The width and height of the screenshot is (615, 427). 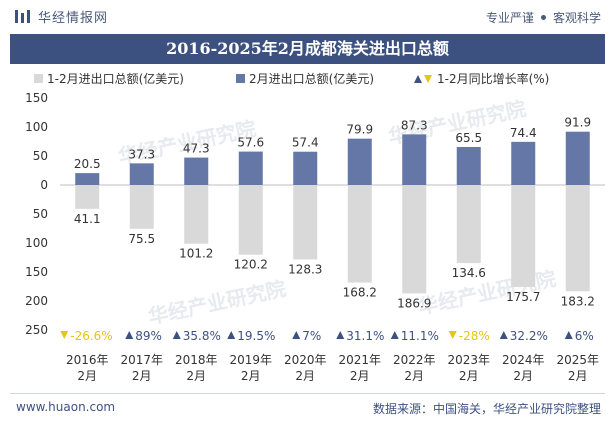 I want to click on x-tick-label-line: 2019年, so click(x=250, y=360).